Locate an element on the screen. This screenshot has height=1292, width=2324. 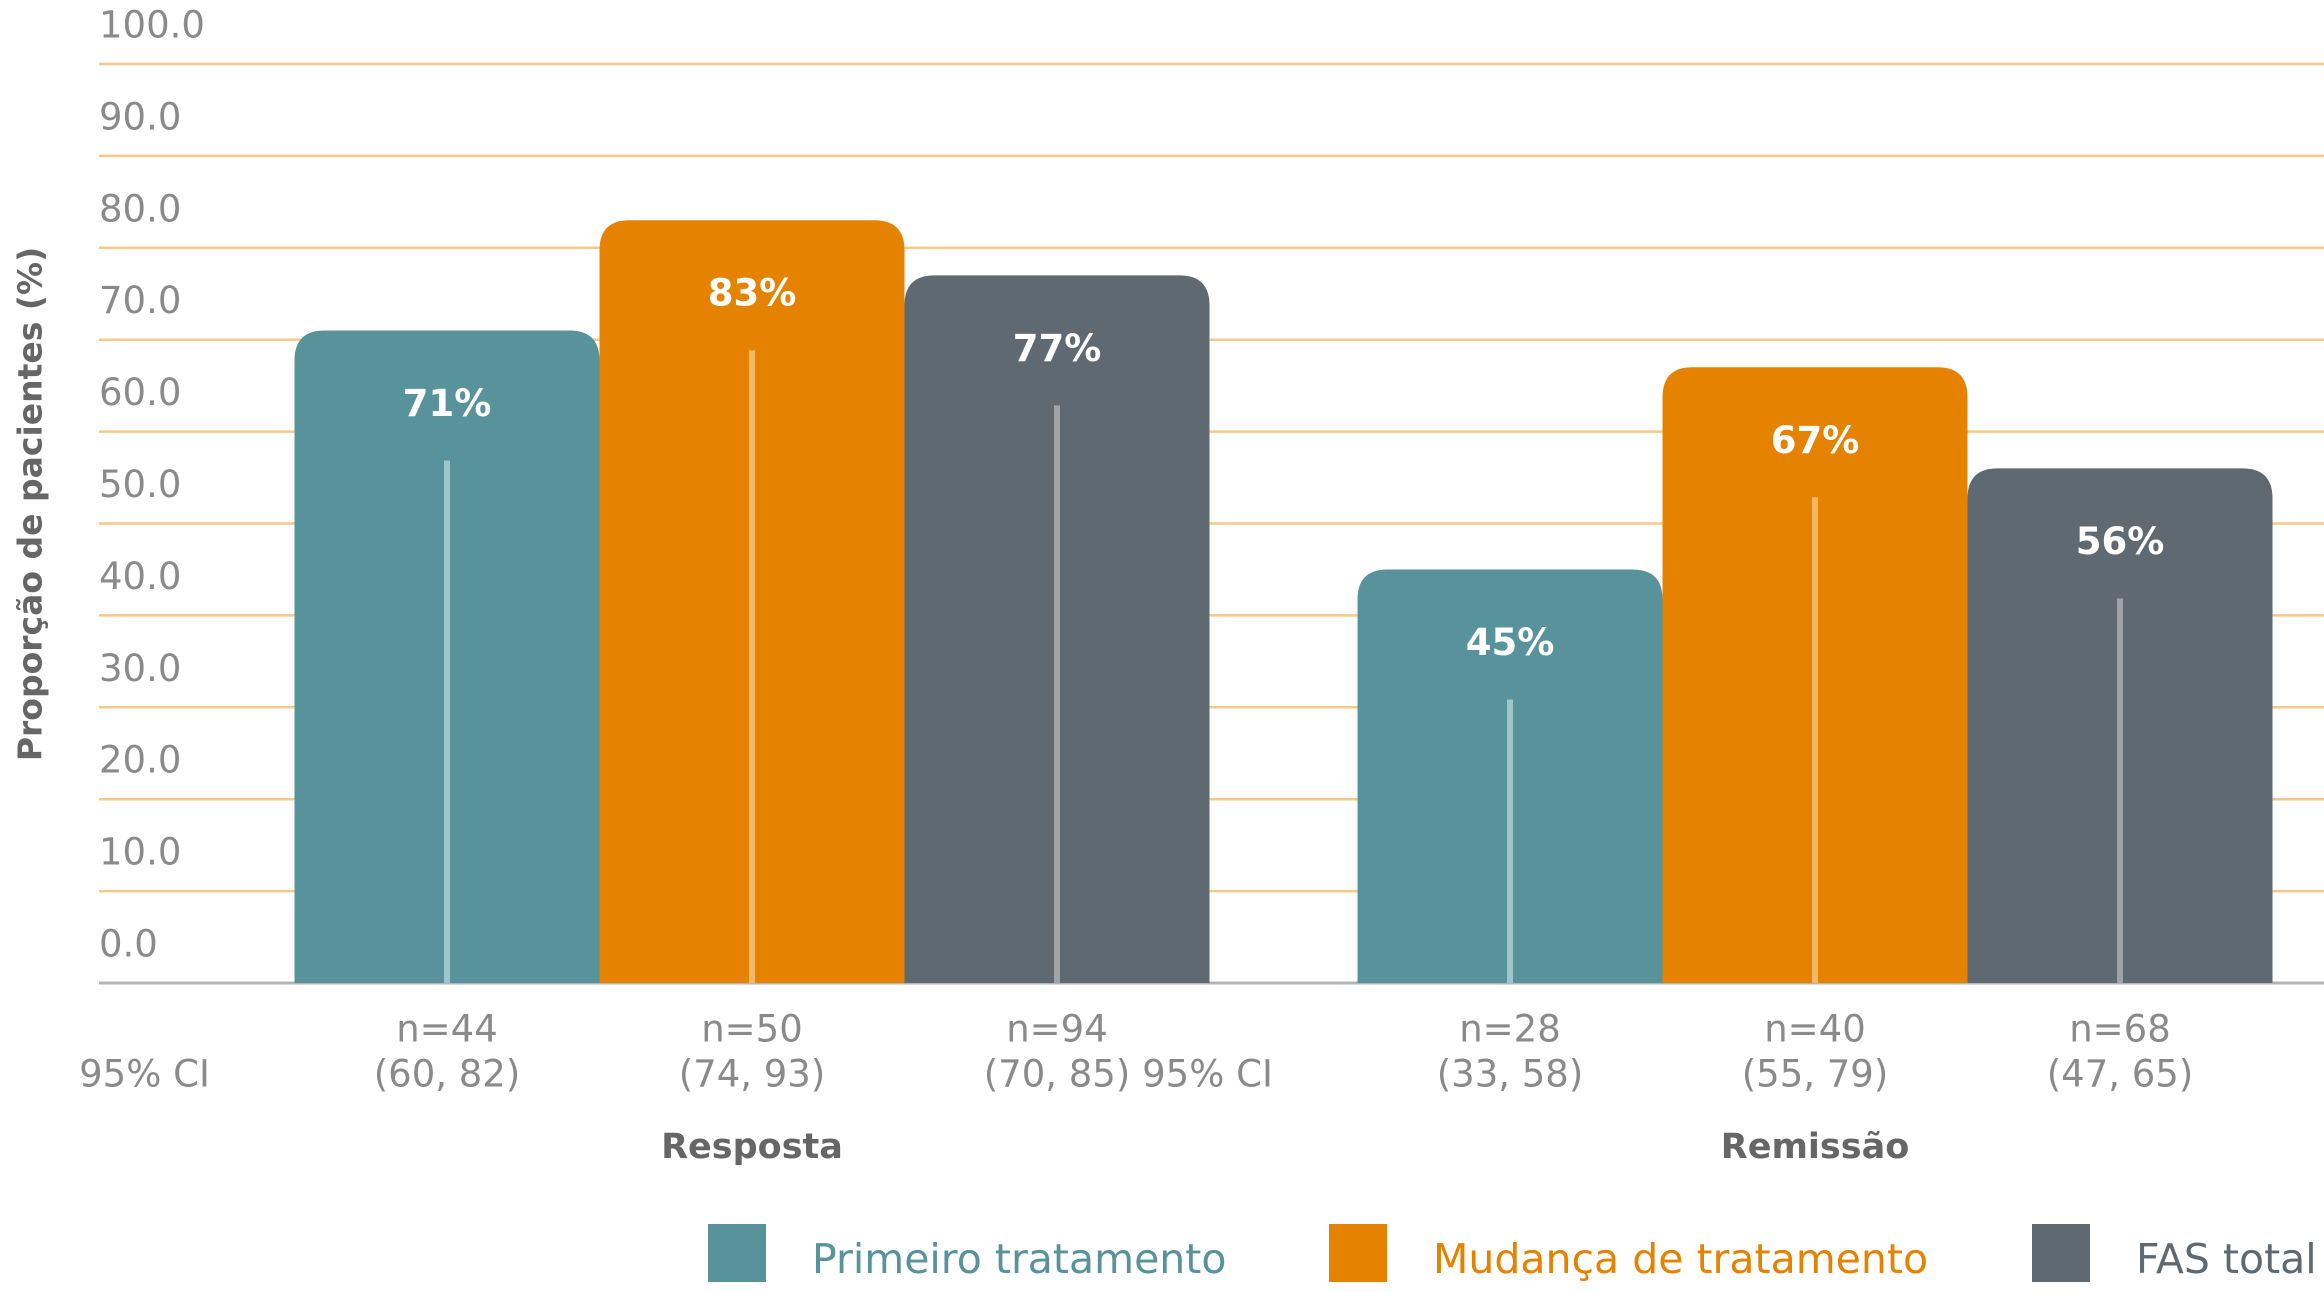
legend-label: FAS total is located at coordinates (2226, 1259).